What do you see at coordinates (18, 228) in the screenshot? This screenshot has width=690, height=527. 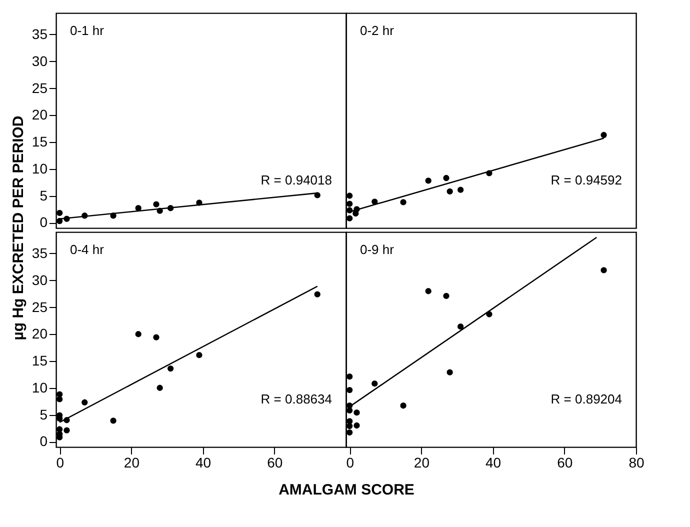 I see `y-axis-title: µg Hg EXCRETED PER PERIOD` at bounding box center [18, 228].